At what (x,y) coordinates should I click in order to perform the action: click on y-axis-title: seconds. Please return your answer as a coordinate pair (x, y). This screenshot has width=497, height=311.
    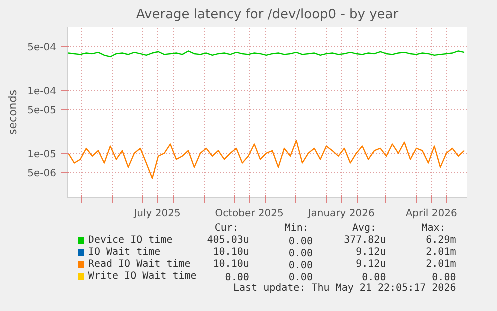
    Looking at the image, I should click on (13, 112).